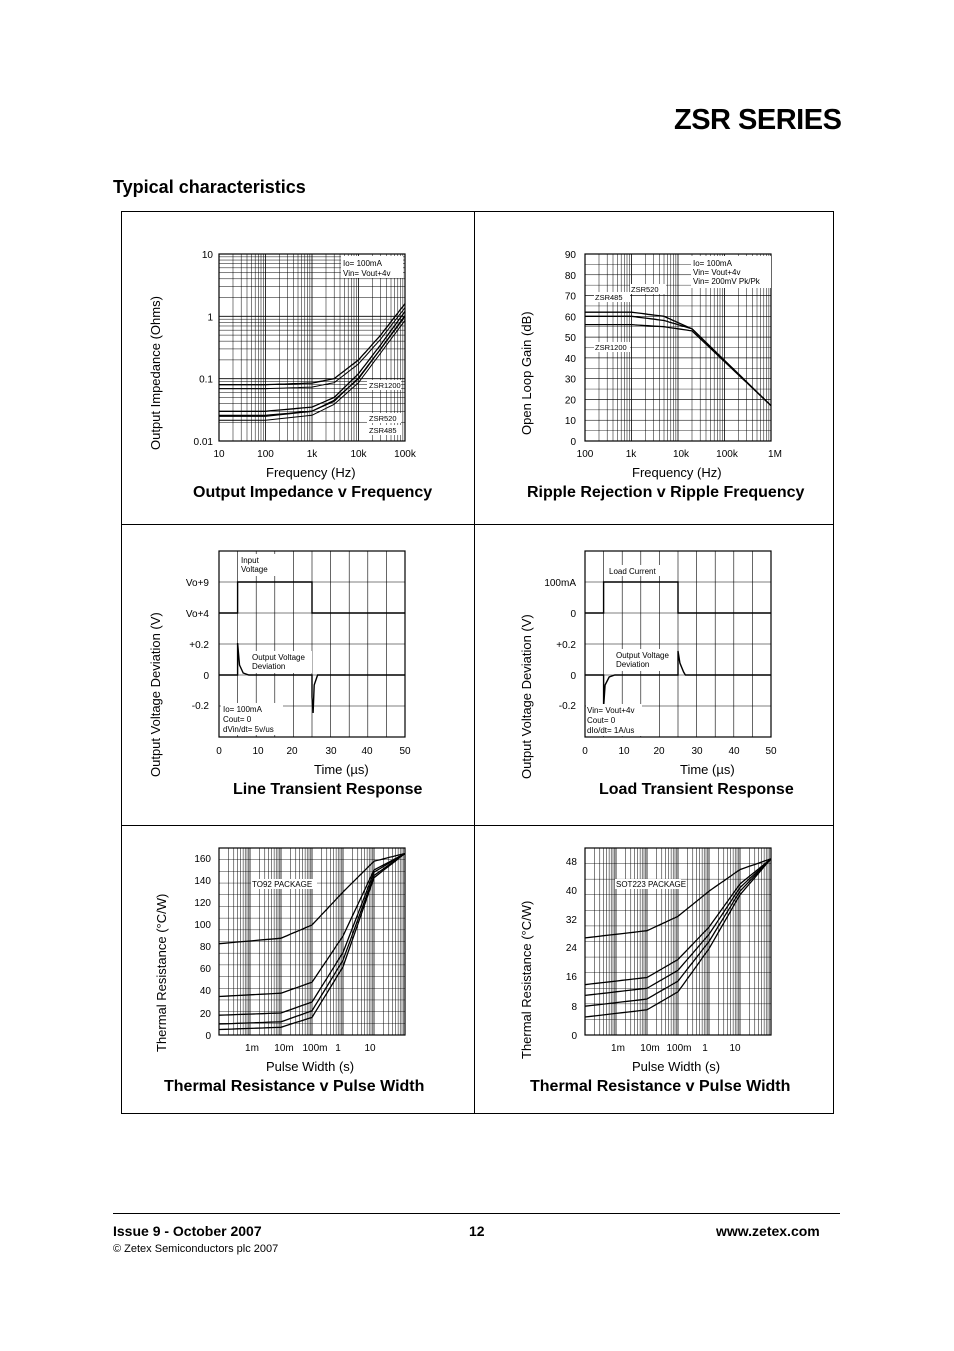  Describe the element at coordinates (155, 373) in the screenshot. I see `y-axis-label: Output Impedance (Ohms)` at that location.